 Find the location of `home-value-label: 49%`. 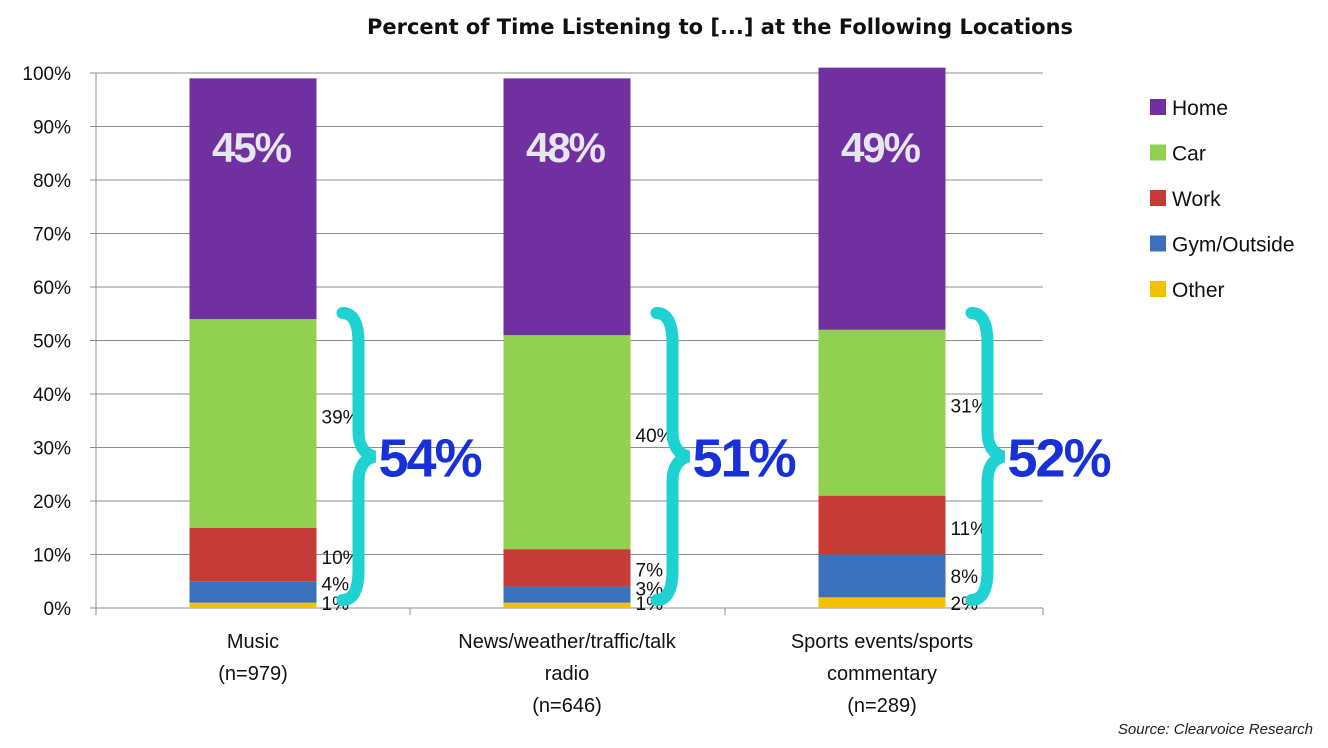

home-value-label: 49% is located at coordinates (881, 147).